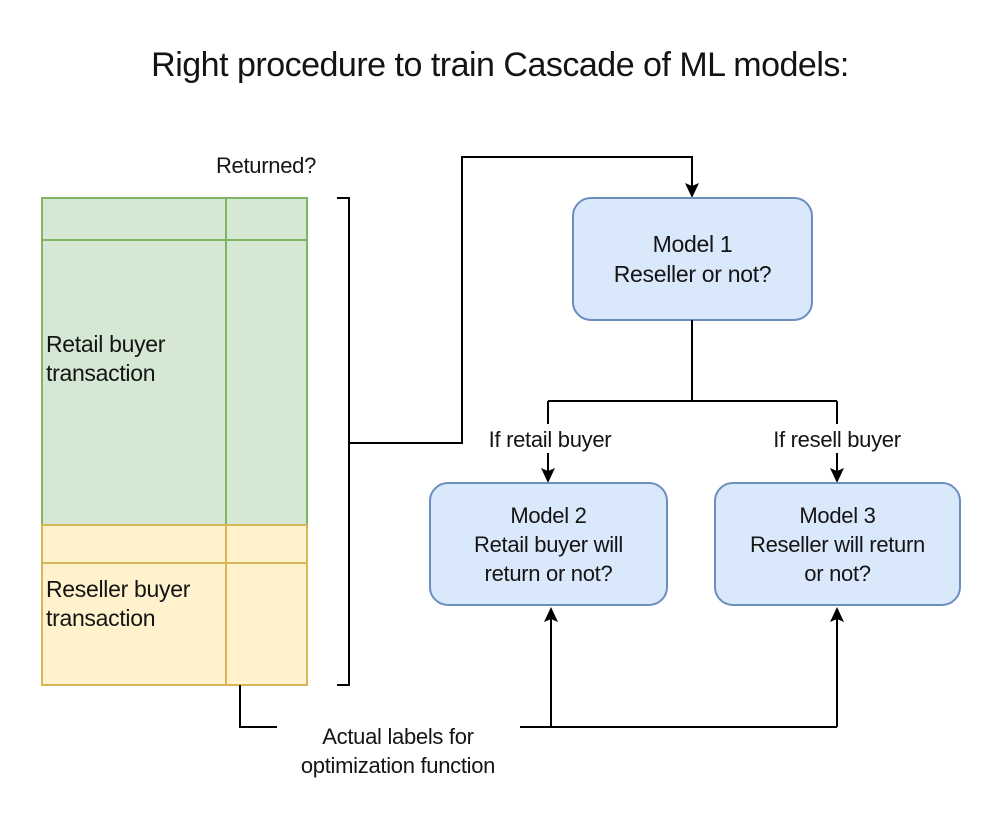  Describe the element at coordinates (692, 190) in the screenshot. I see `arrowhead-into-model1` at that location.